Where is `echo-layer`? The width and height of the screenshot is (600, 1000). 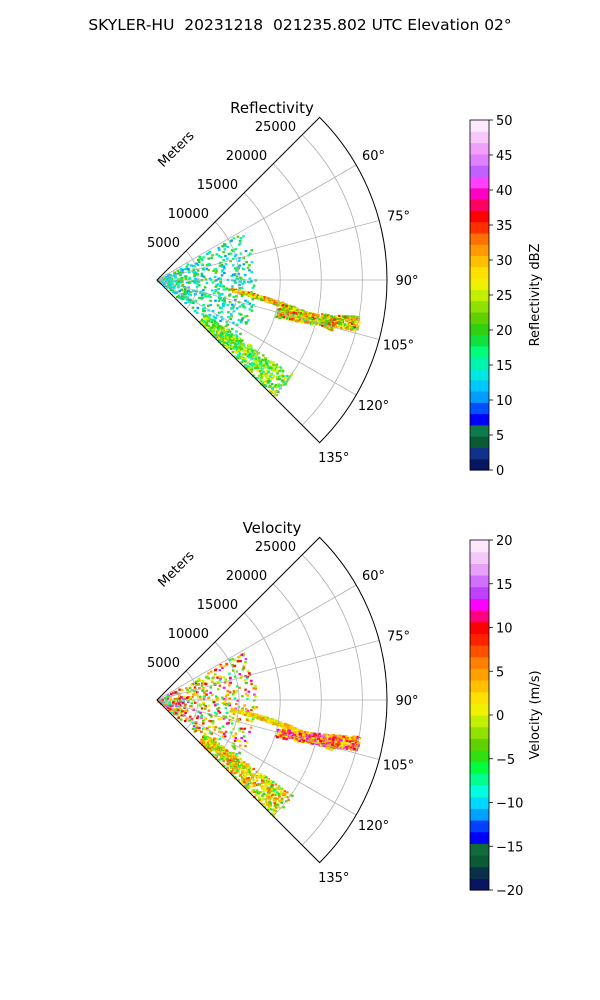
echo-layer is located at coordinates (259, 735).